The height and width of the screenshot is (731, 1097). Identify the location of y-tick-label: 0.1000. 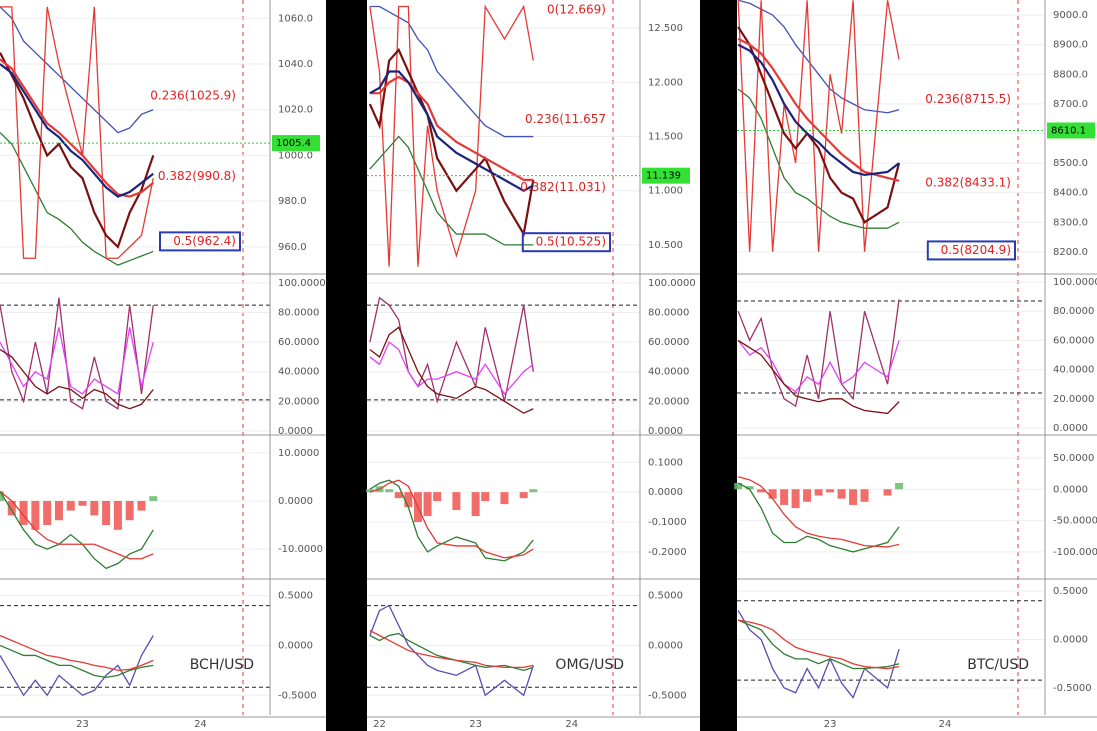
(665, 462).